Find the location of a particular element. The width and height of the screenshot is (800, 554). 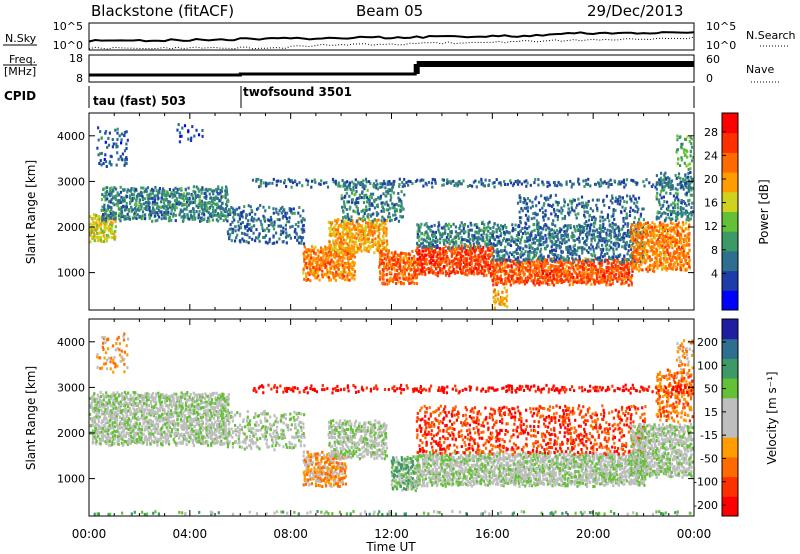

nave-label: Nave is located at coordinates (760, 69).